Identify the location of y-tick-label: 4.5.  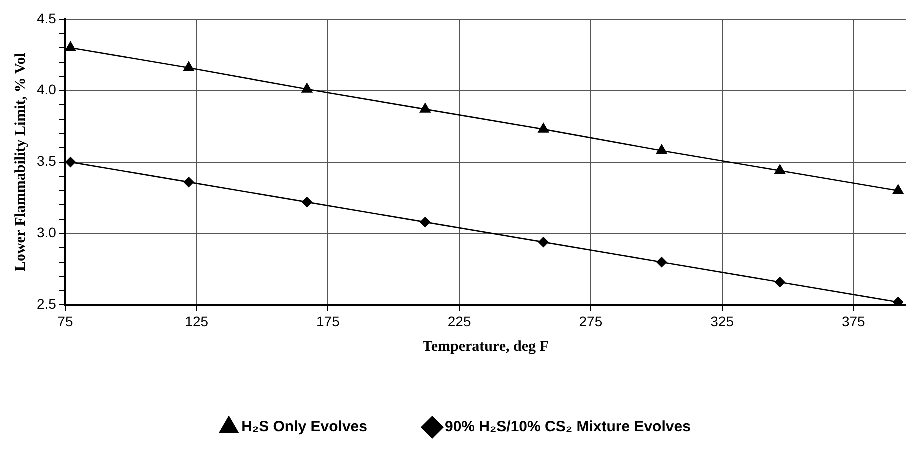
(46, 18).